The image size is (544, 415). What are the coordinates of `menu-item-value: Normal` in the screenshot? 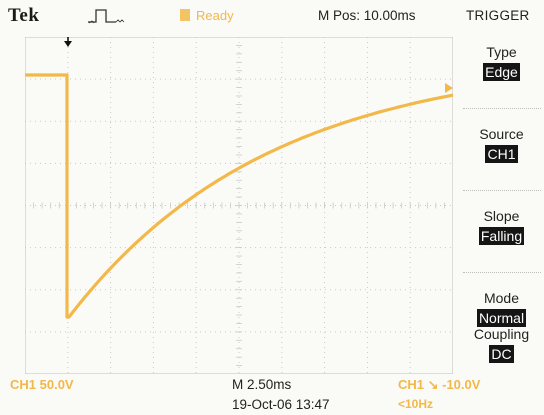 It's located at (501, 318).